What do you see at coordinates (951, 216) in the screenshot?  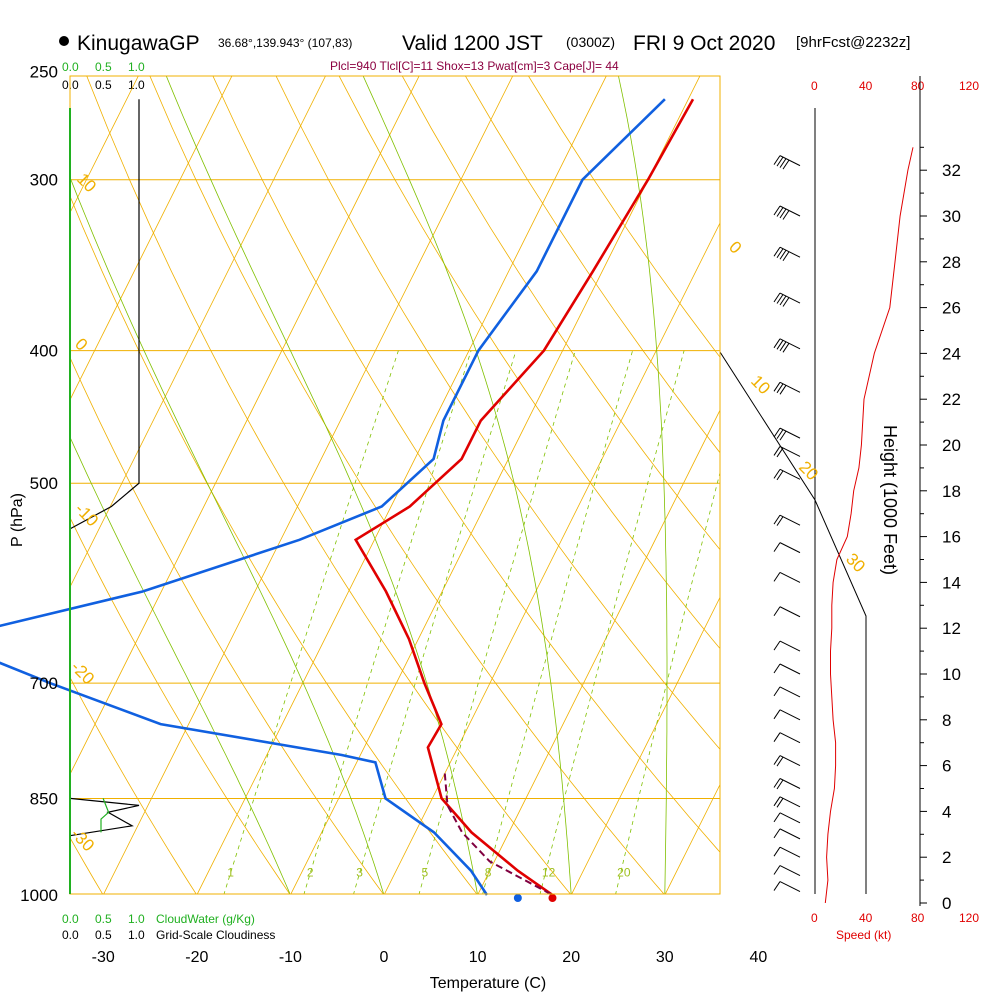 I see `height-tick-label: 30` at bounding box center [951, 216].